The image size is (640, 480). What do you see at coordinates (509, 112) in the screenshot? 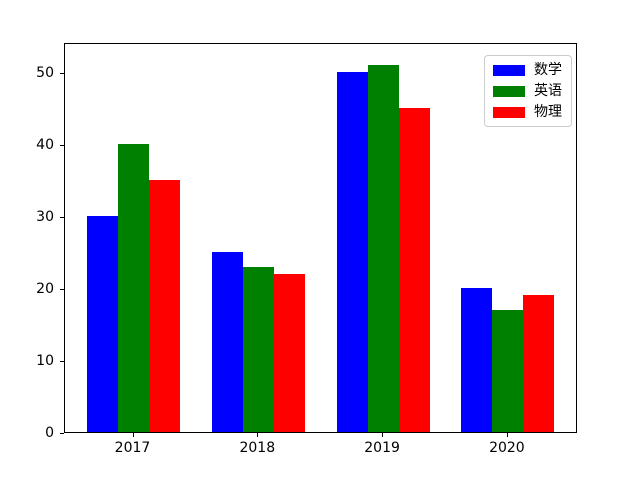
I see `legend-swatch-physics` at bounding box center [509, 112].